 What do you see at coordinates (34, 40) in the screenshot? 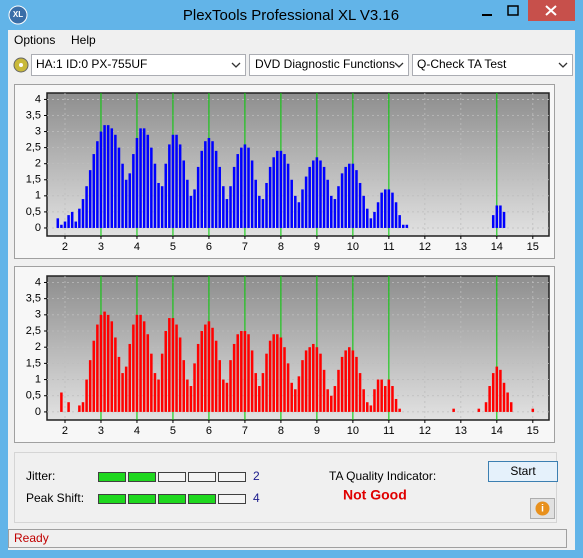
I see `menu-item: Options` at bounding box center [34, 40].